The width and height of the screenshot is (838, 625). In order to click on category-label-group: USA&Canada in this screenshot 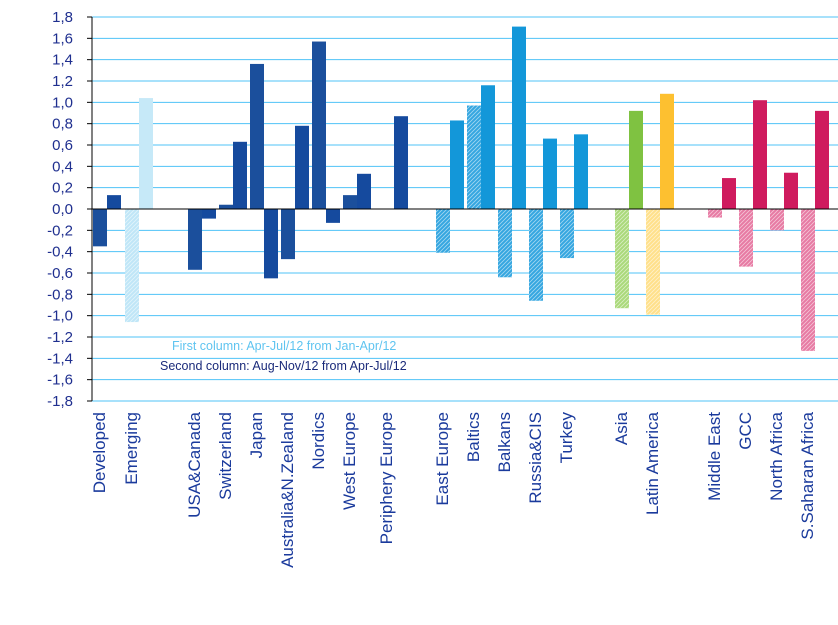, I will do `click(194, 464)`.